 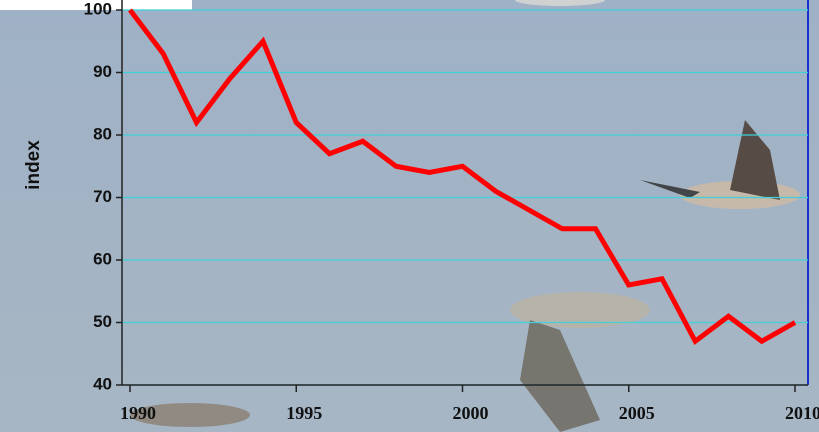 I want to click on y-tick-label: 80, so click(x=102, y=133).